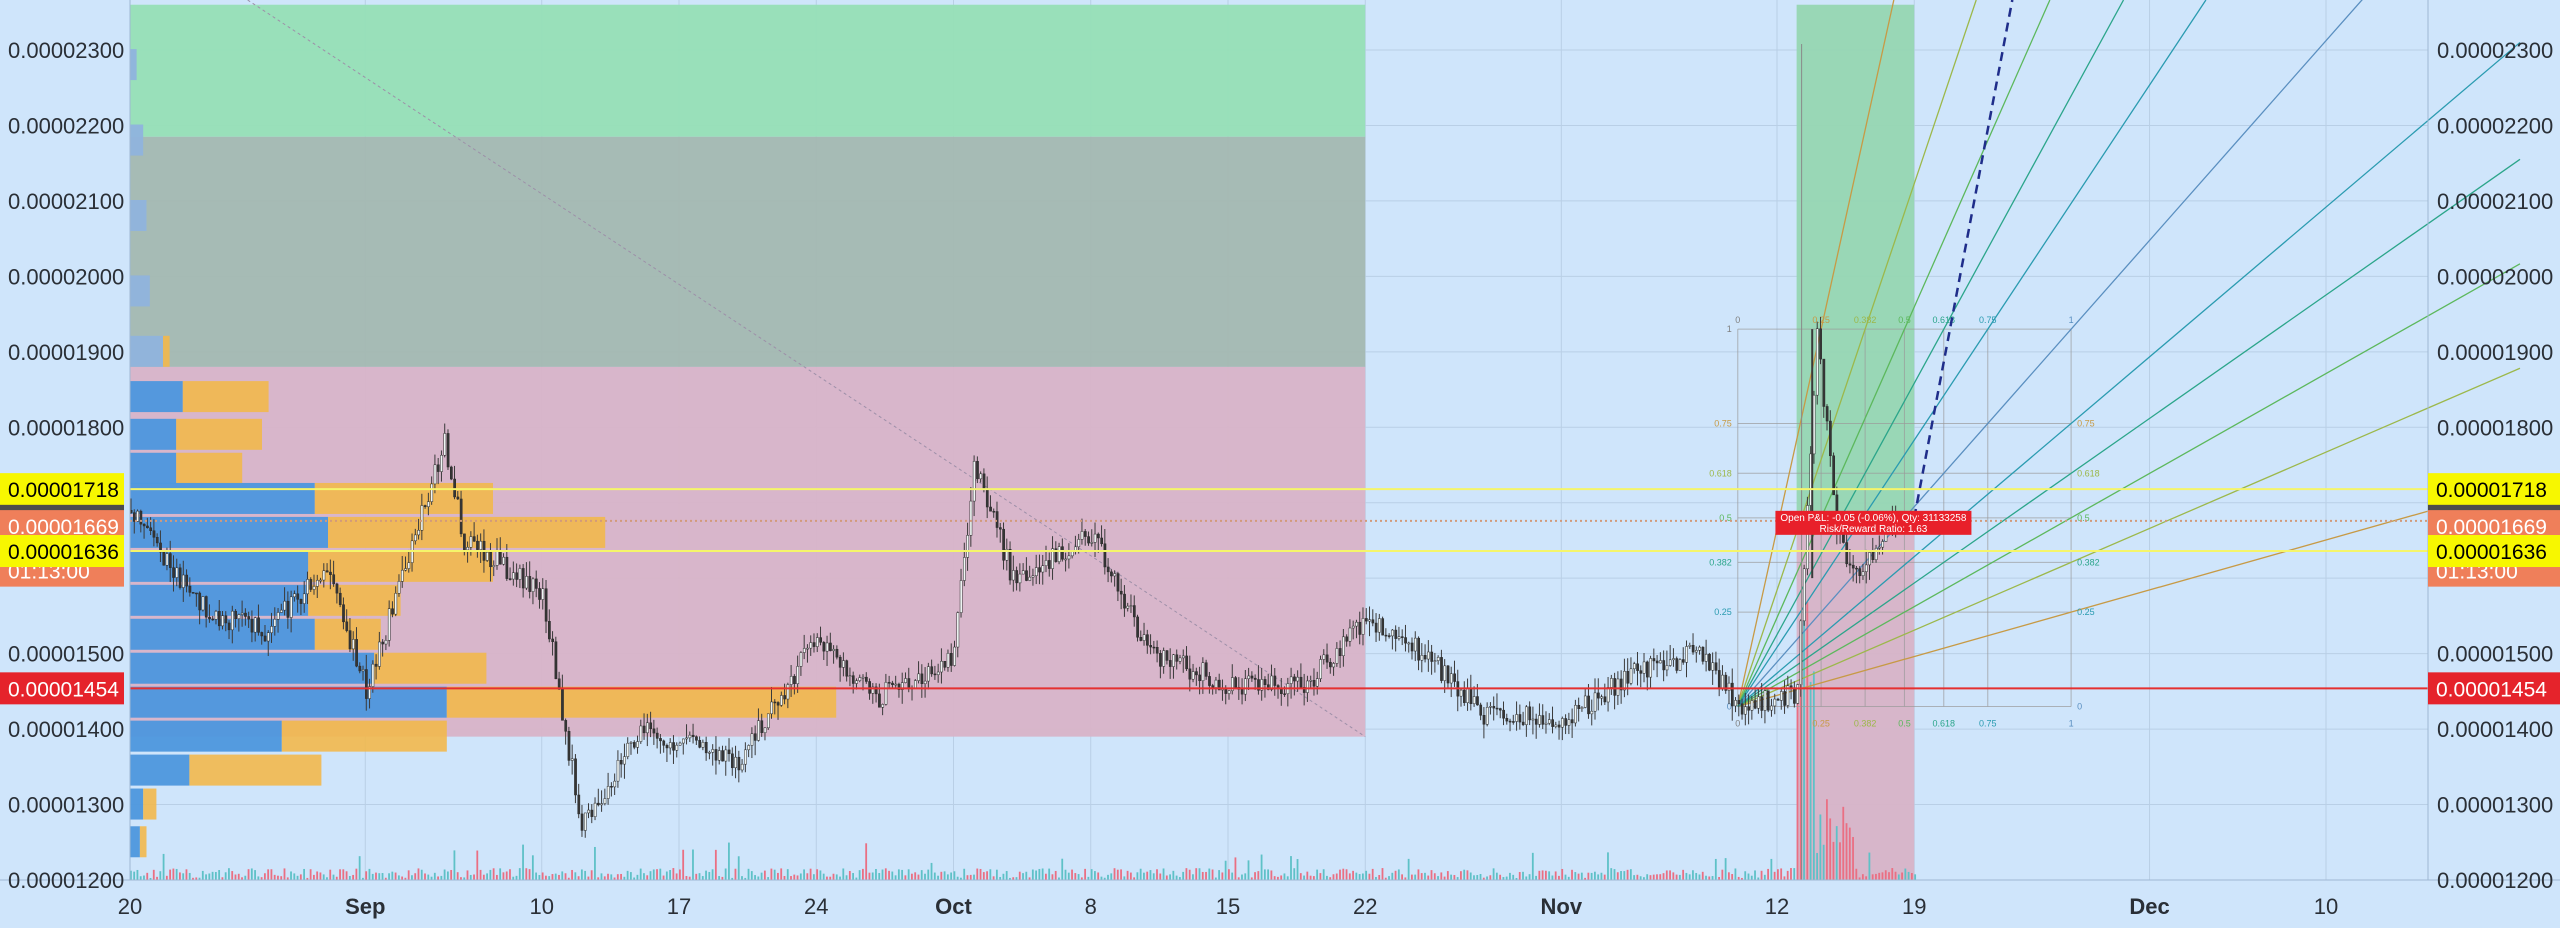 This screenshot has width=2560, height=928. What do you see at coordinates (66, 50) in the screenshot?
I see `y-tick-label-left: 0.00002300` at bounding box center [66, 50].